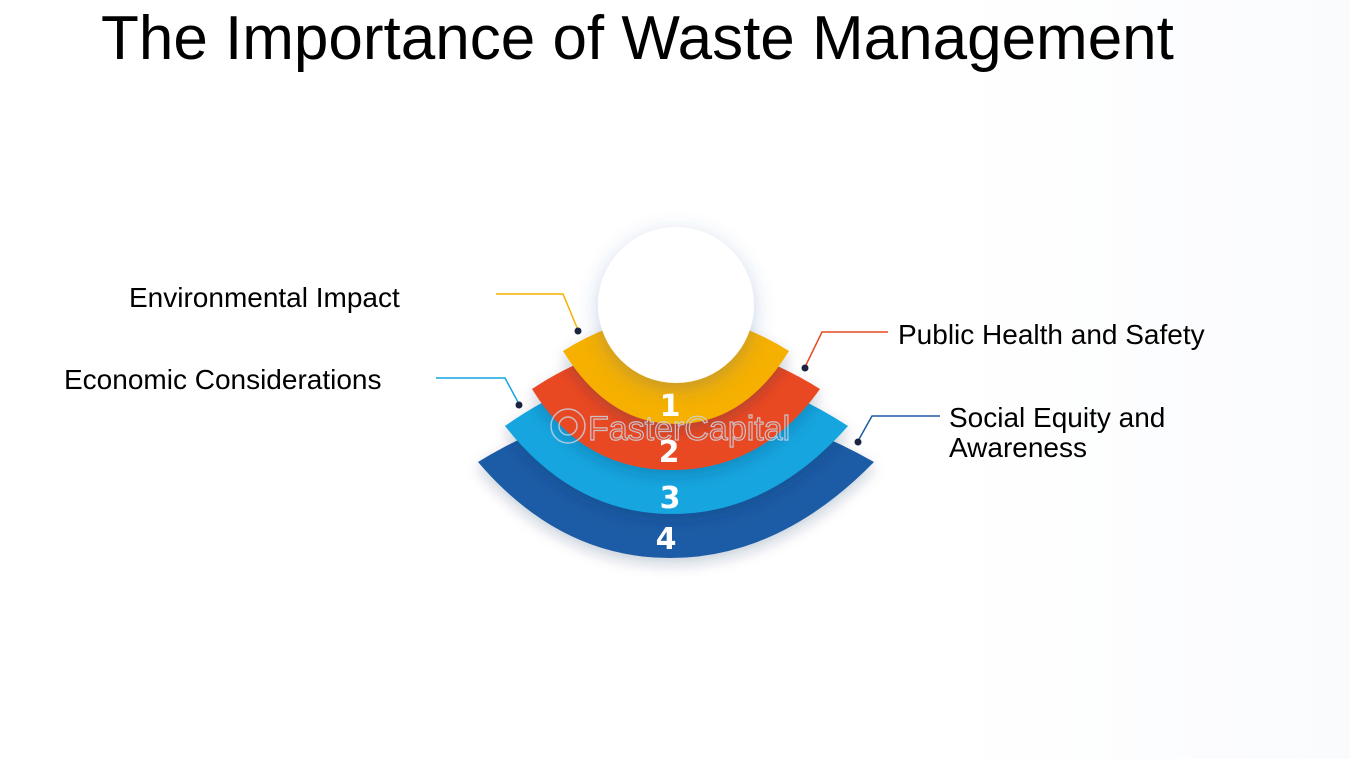 This screenshot has width=1350, height=759. I want to click on watermark: FasterCapital, so click(670, 428).